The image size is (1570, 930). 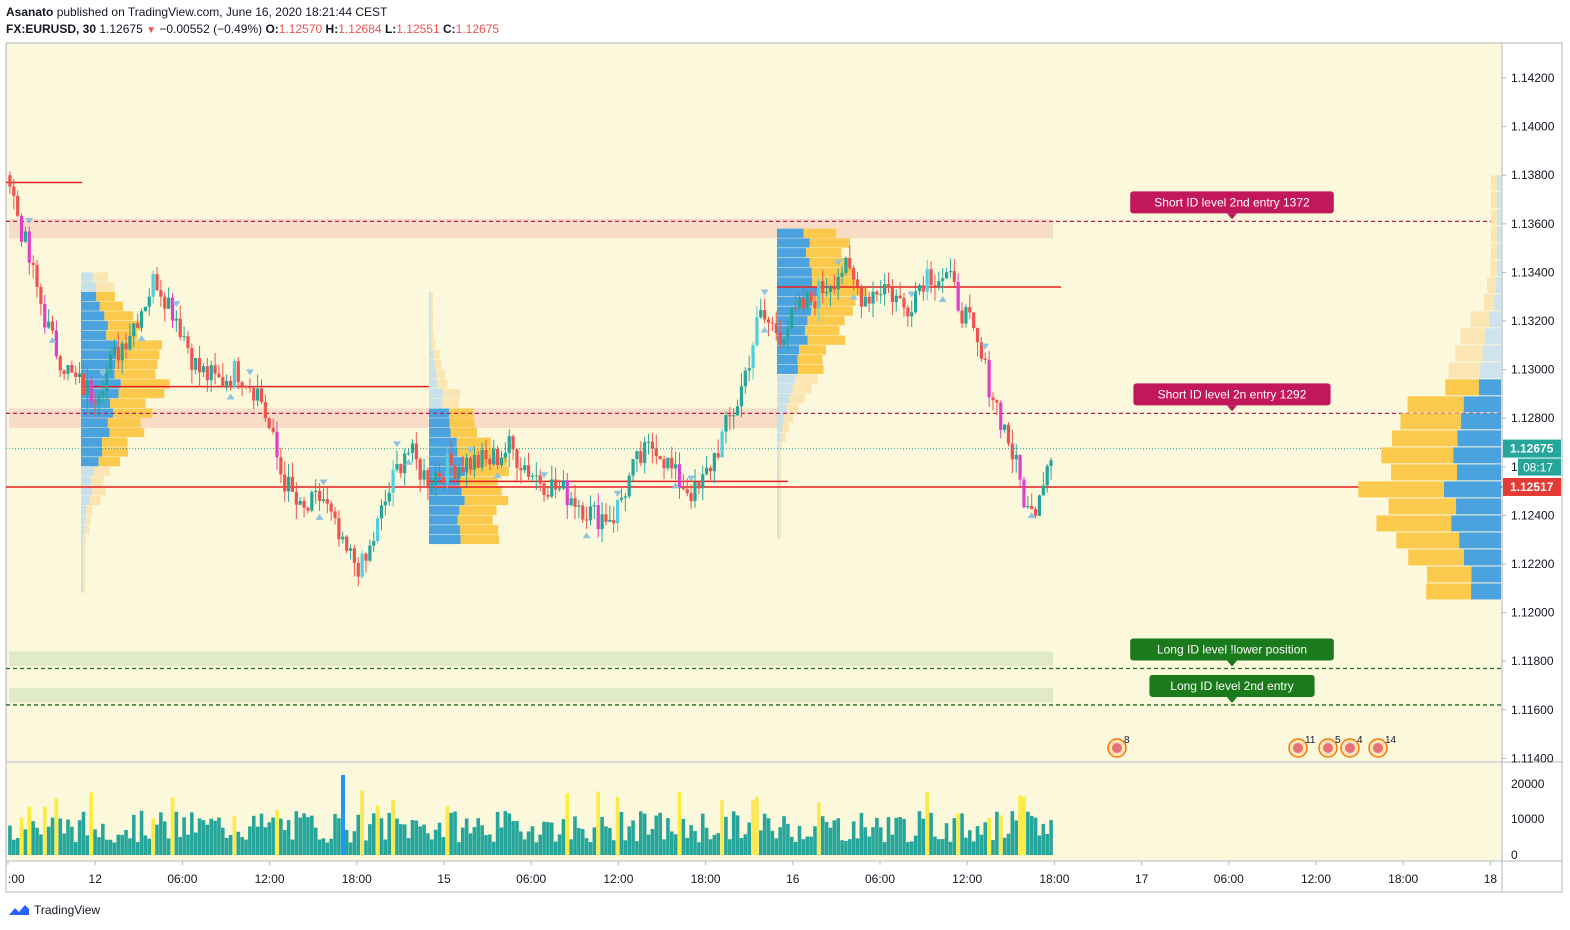 What do you see at coordinates (1532, 449) in the screenshot?
I see `current-price-text: 1.12675` at bounding box center [1532, 449].